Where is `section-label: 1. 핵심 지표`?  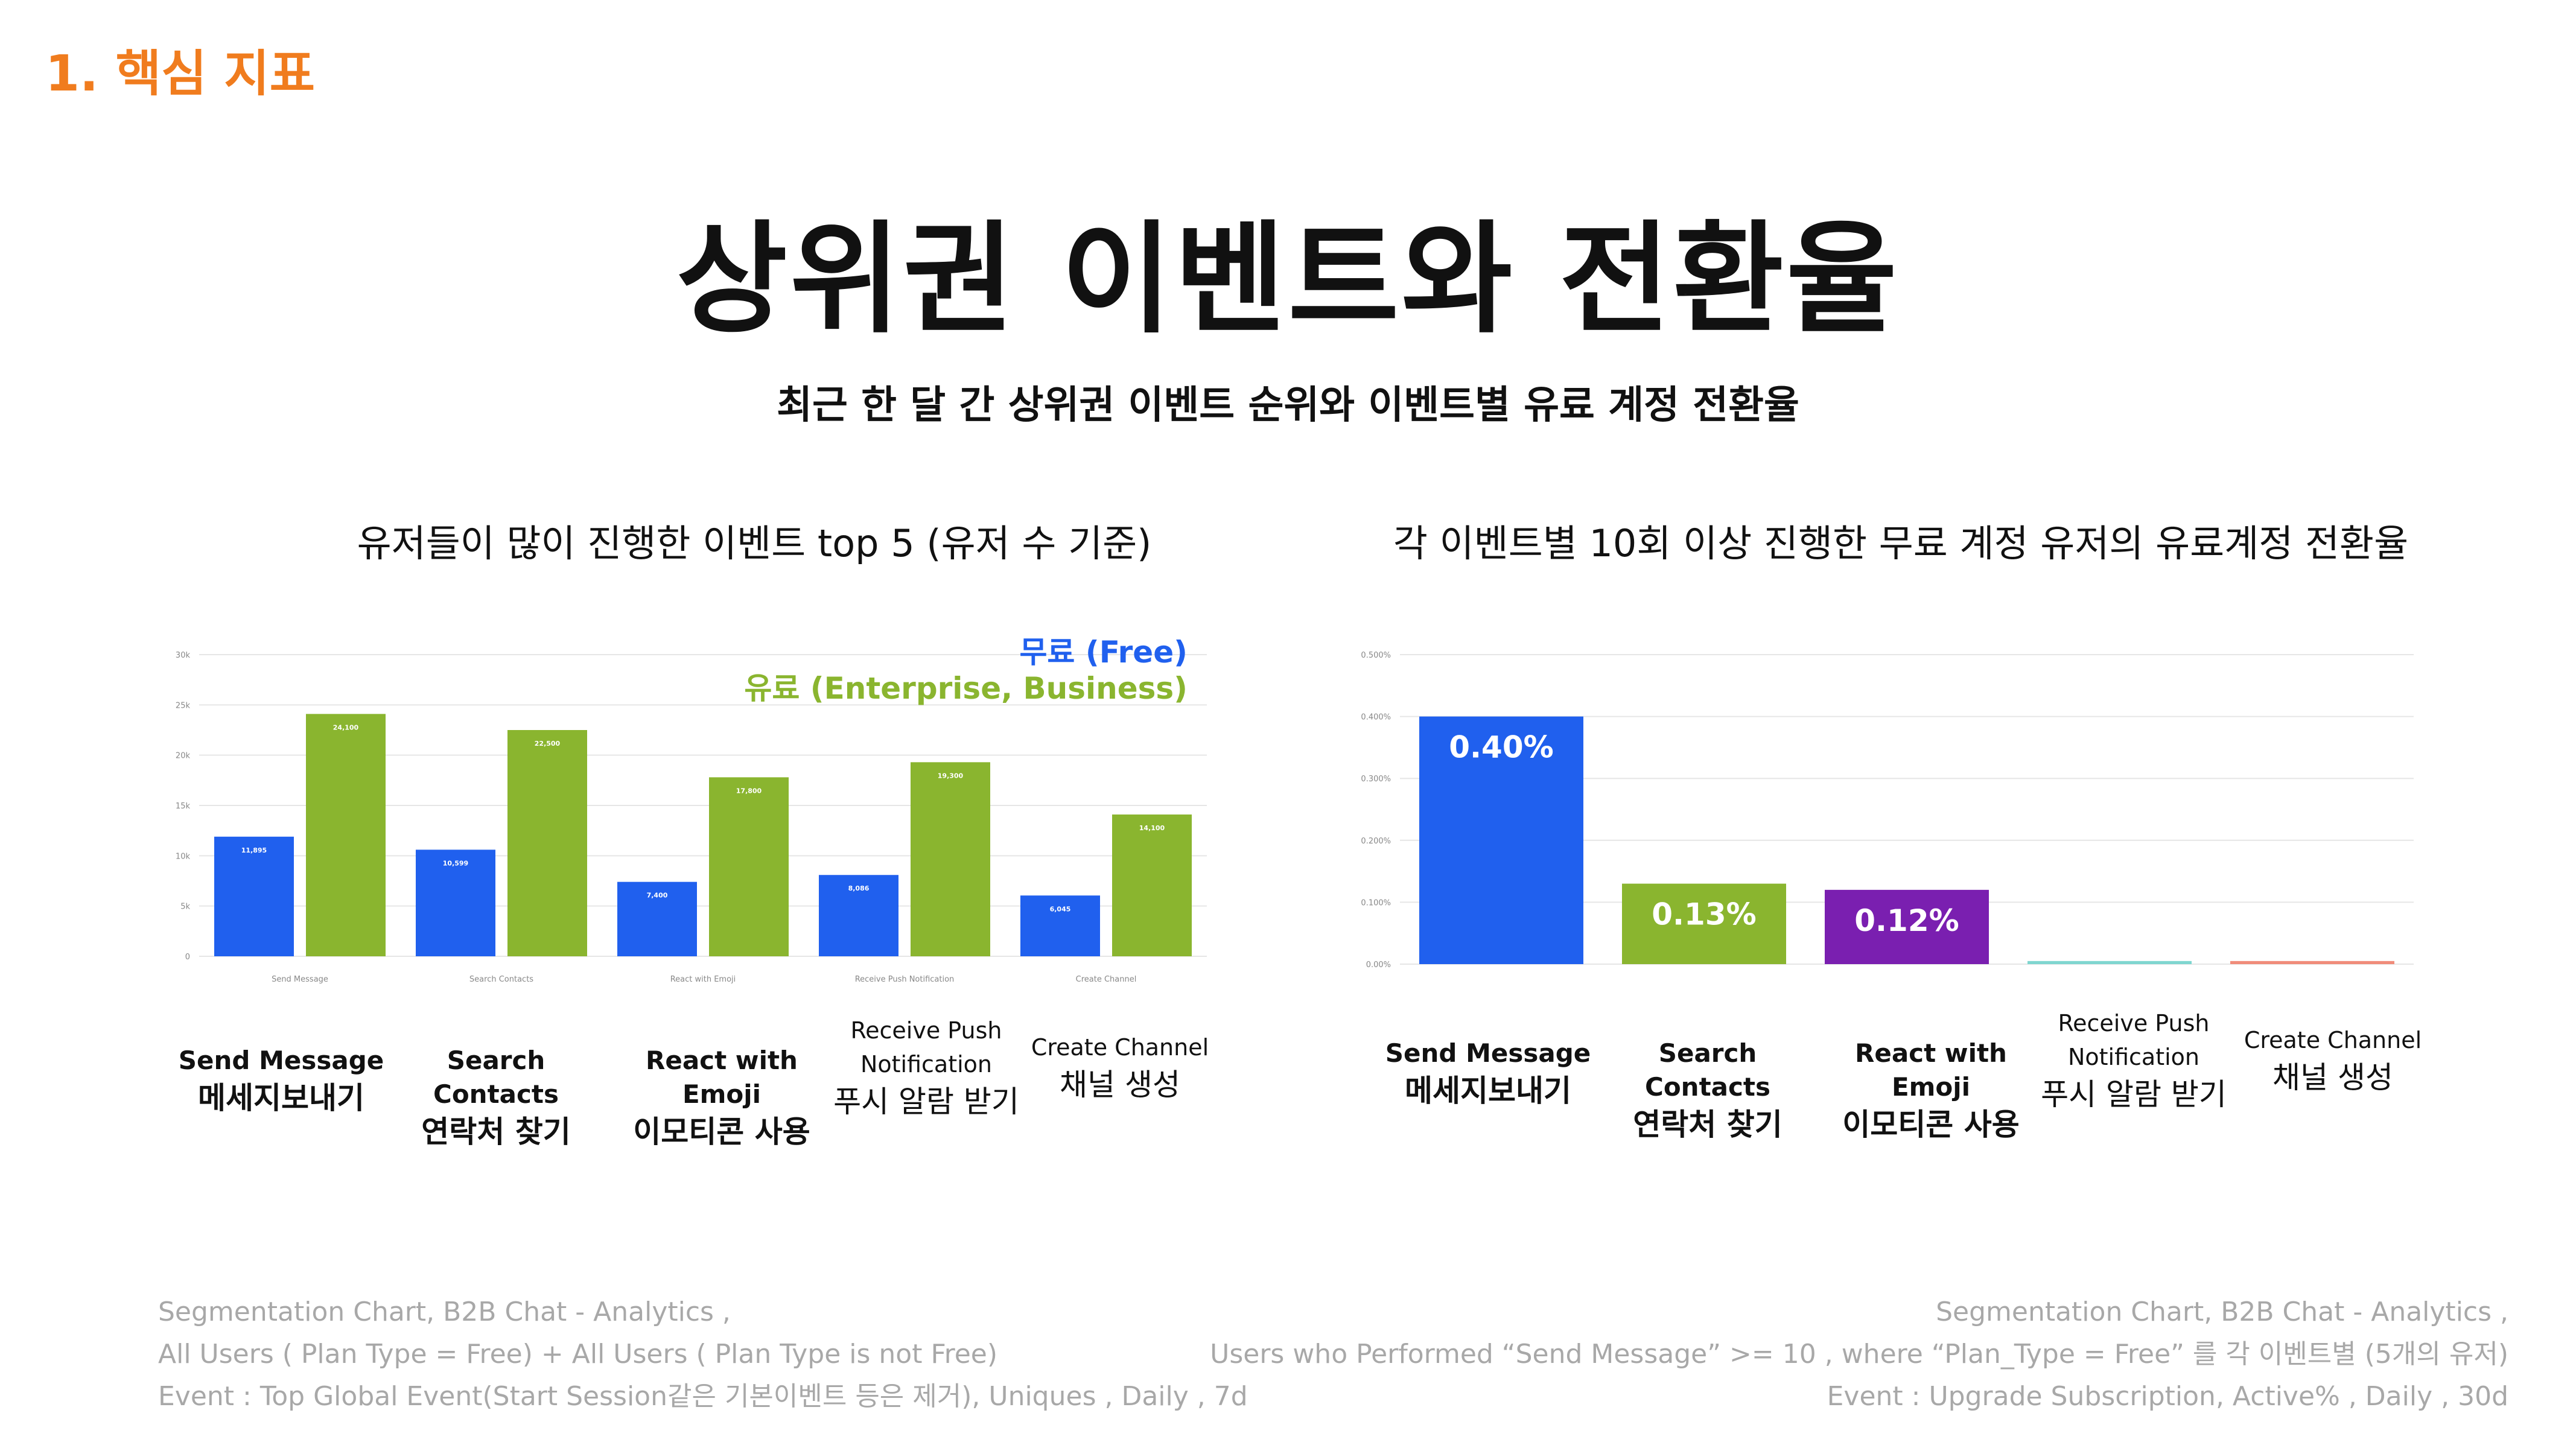
section-label: 1. 핵심 지표 is located at coordinates (181, 74).